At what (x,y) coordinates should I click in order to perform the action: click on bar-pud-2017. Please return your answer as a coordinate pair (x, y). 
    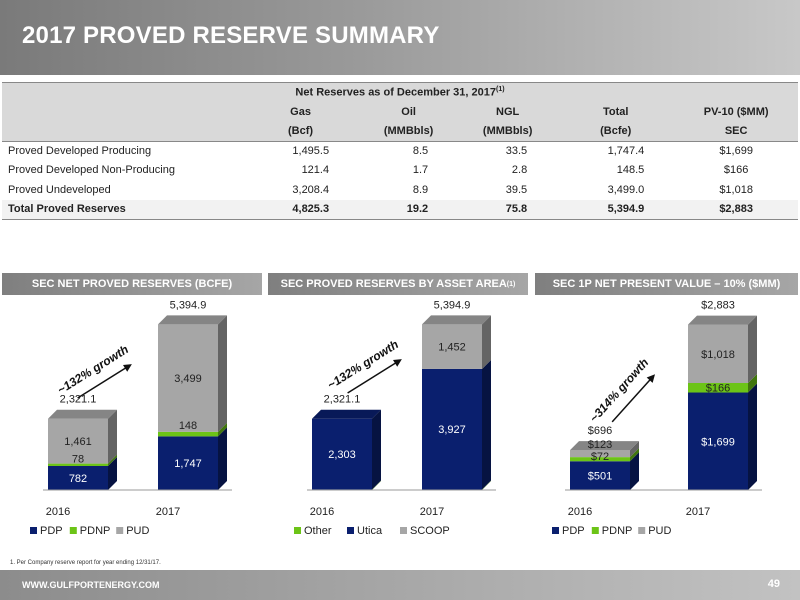
    Looking at the image, I should click on (718, 353).